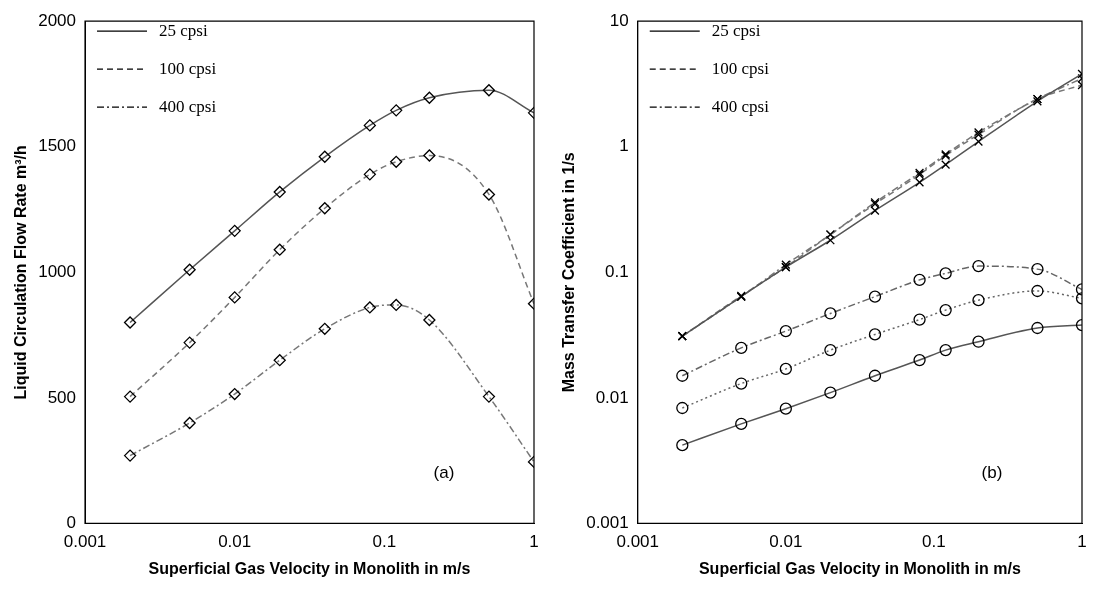  What do you see at coordinates (569, 272) in the screenshot?
I see `y-axis-title: Mass Transfer Coefficient in 1/s` at bounding box center [569, 272].